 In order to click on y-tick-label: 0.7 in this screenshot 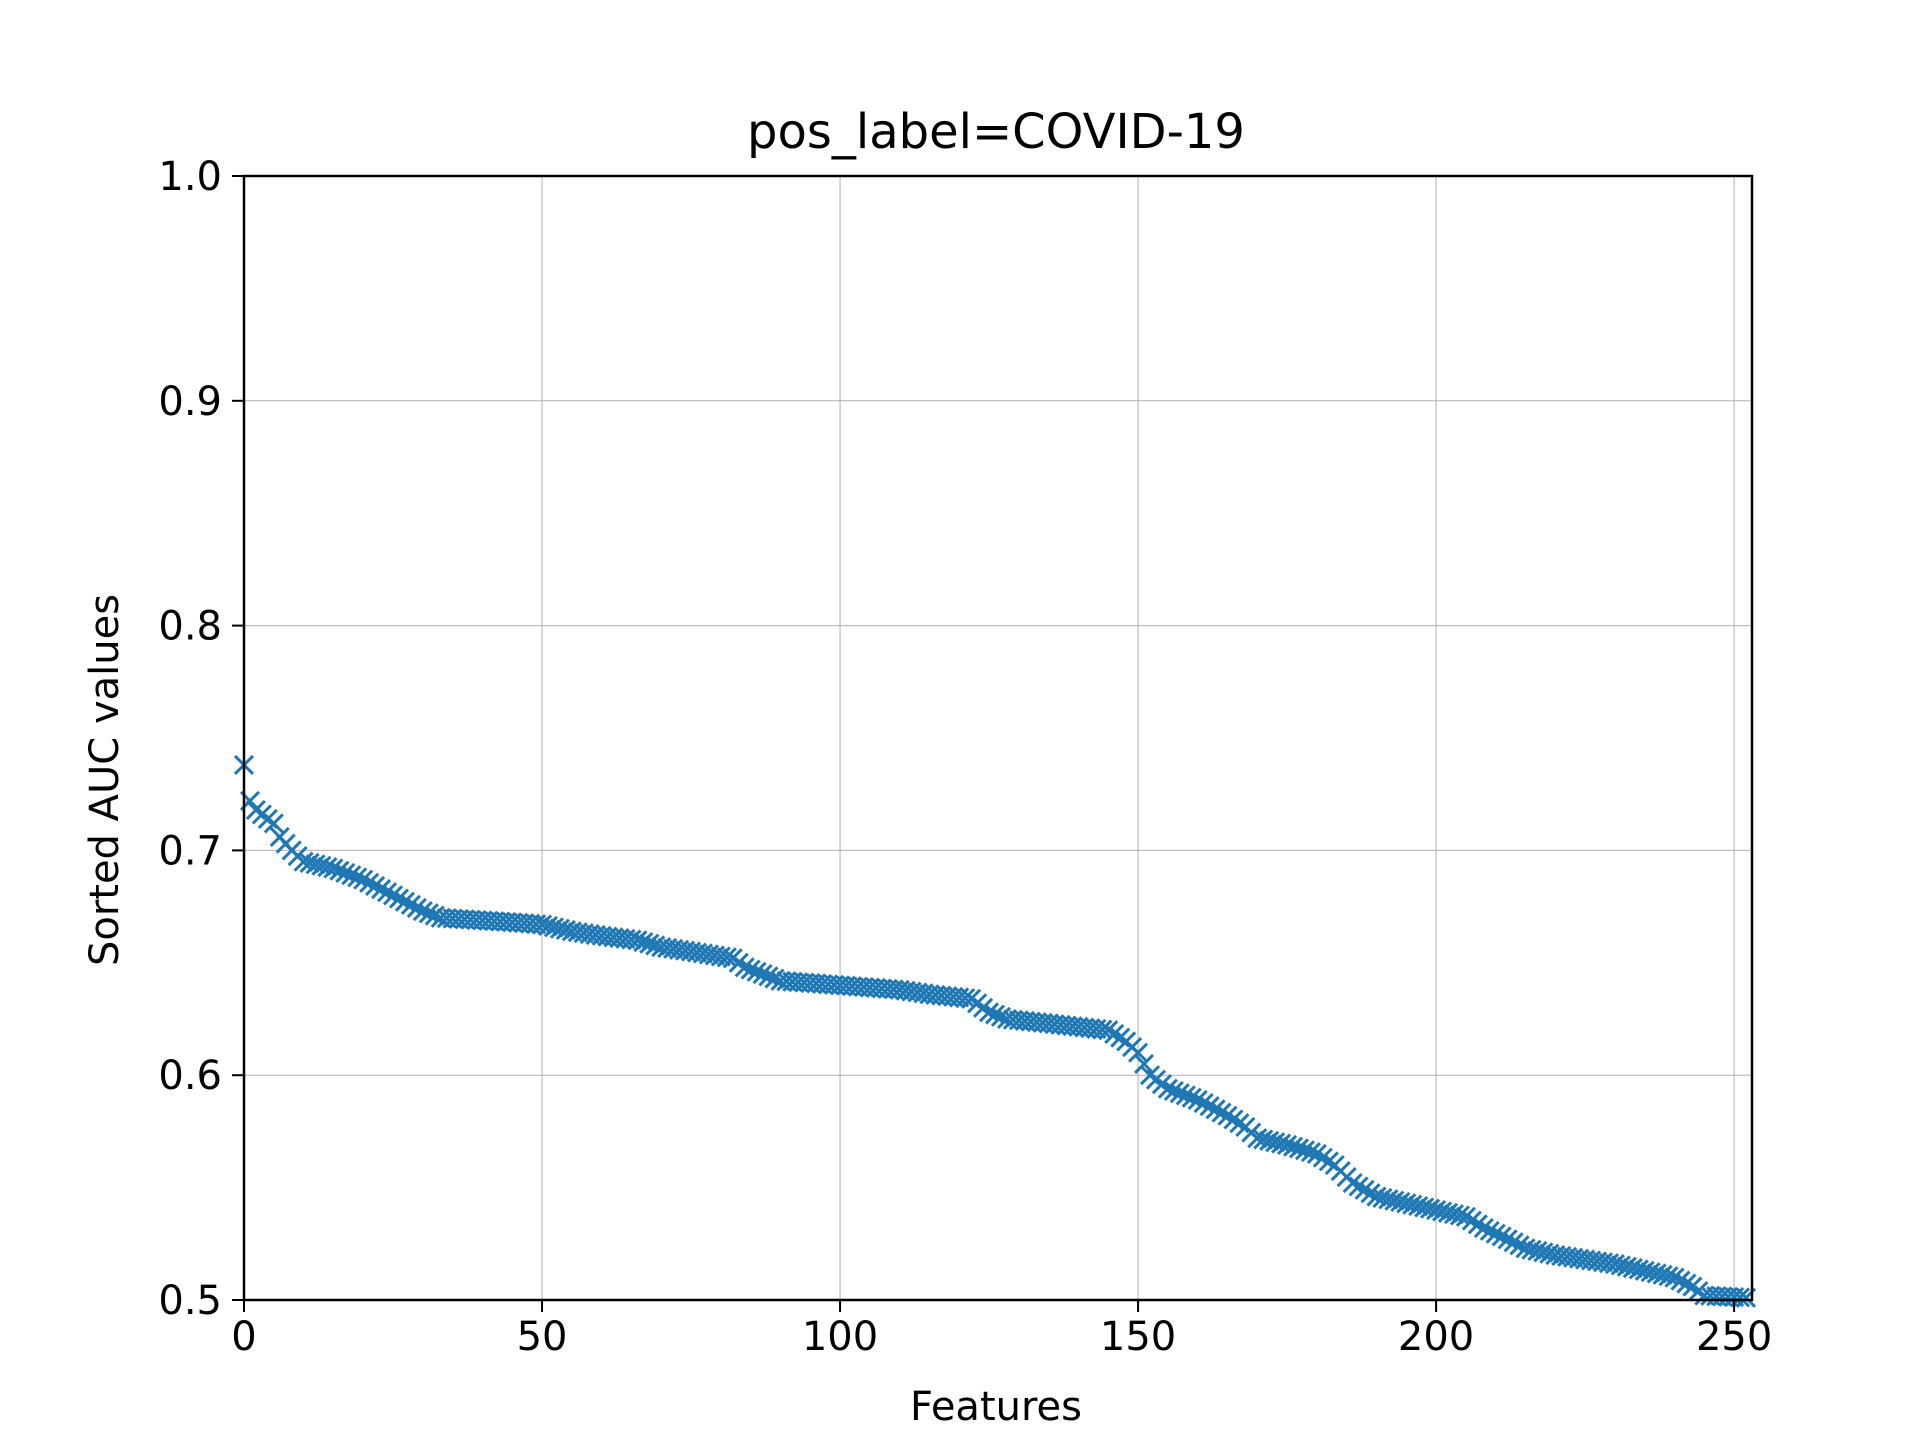, I will do `click(190, 851)`.